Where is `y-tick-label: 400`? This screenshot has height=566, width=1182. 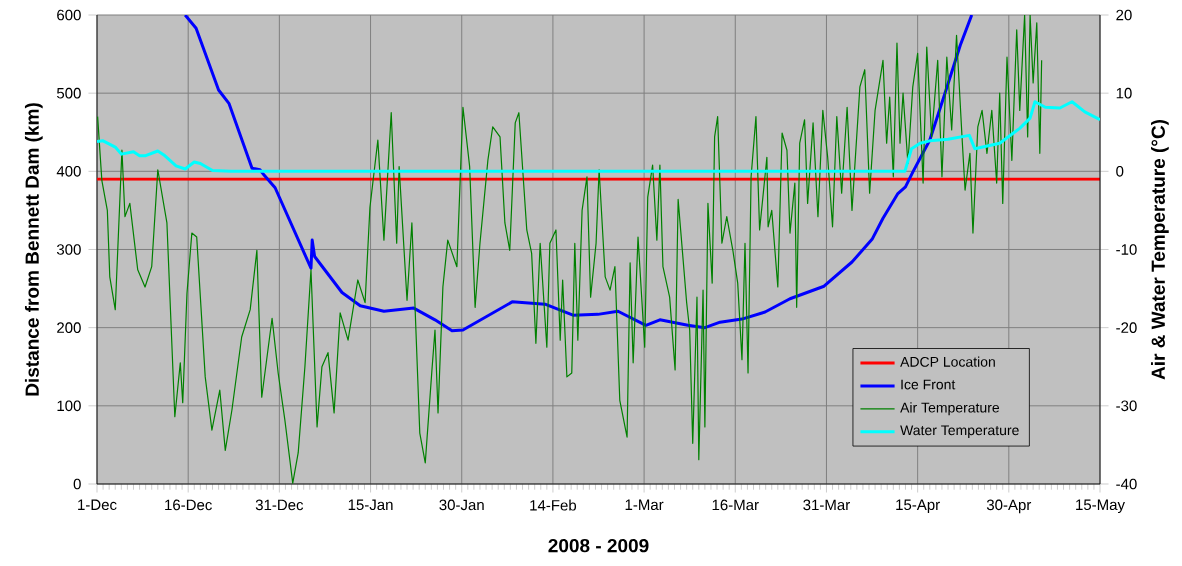 y-tick-label: 400 is located at coordinates (68, 171).